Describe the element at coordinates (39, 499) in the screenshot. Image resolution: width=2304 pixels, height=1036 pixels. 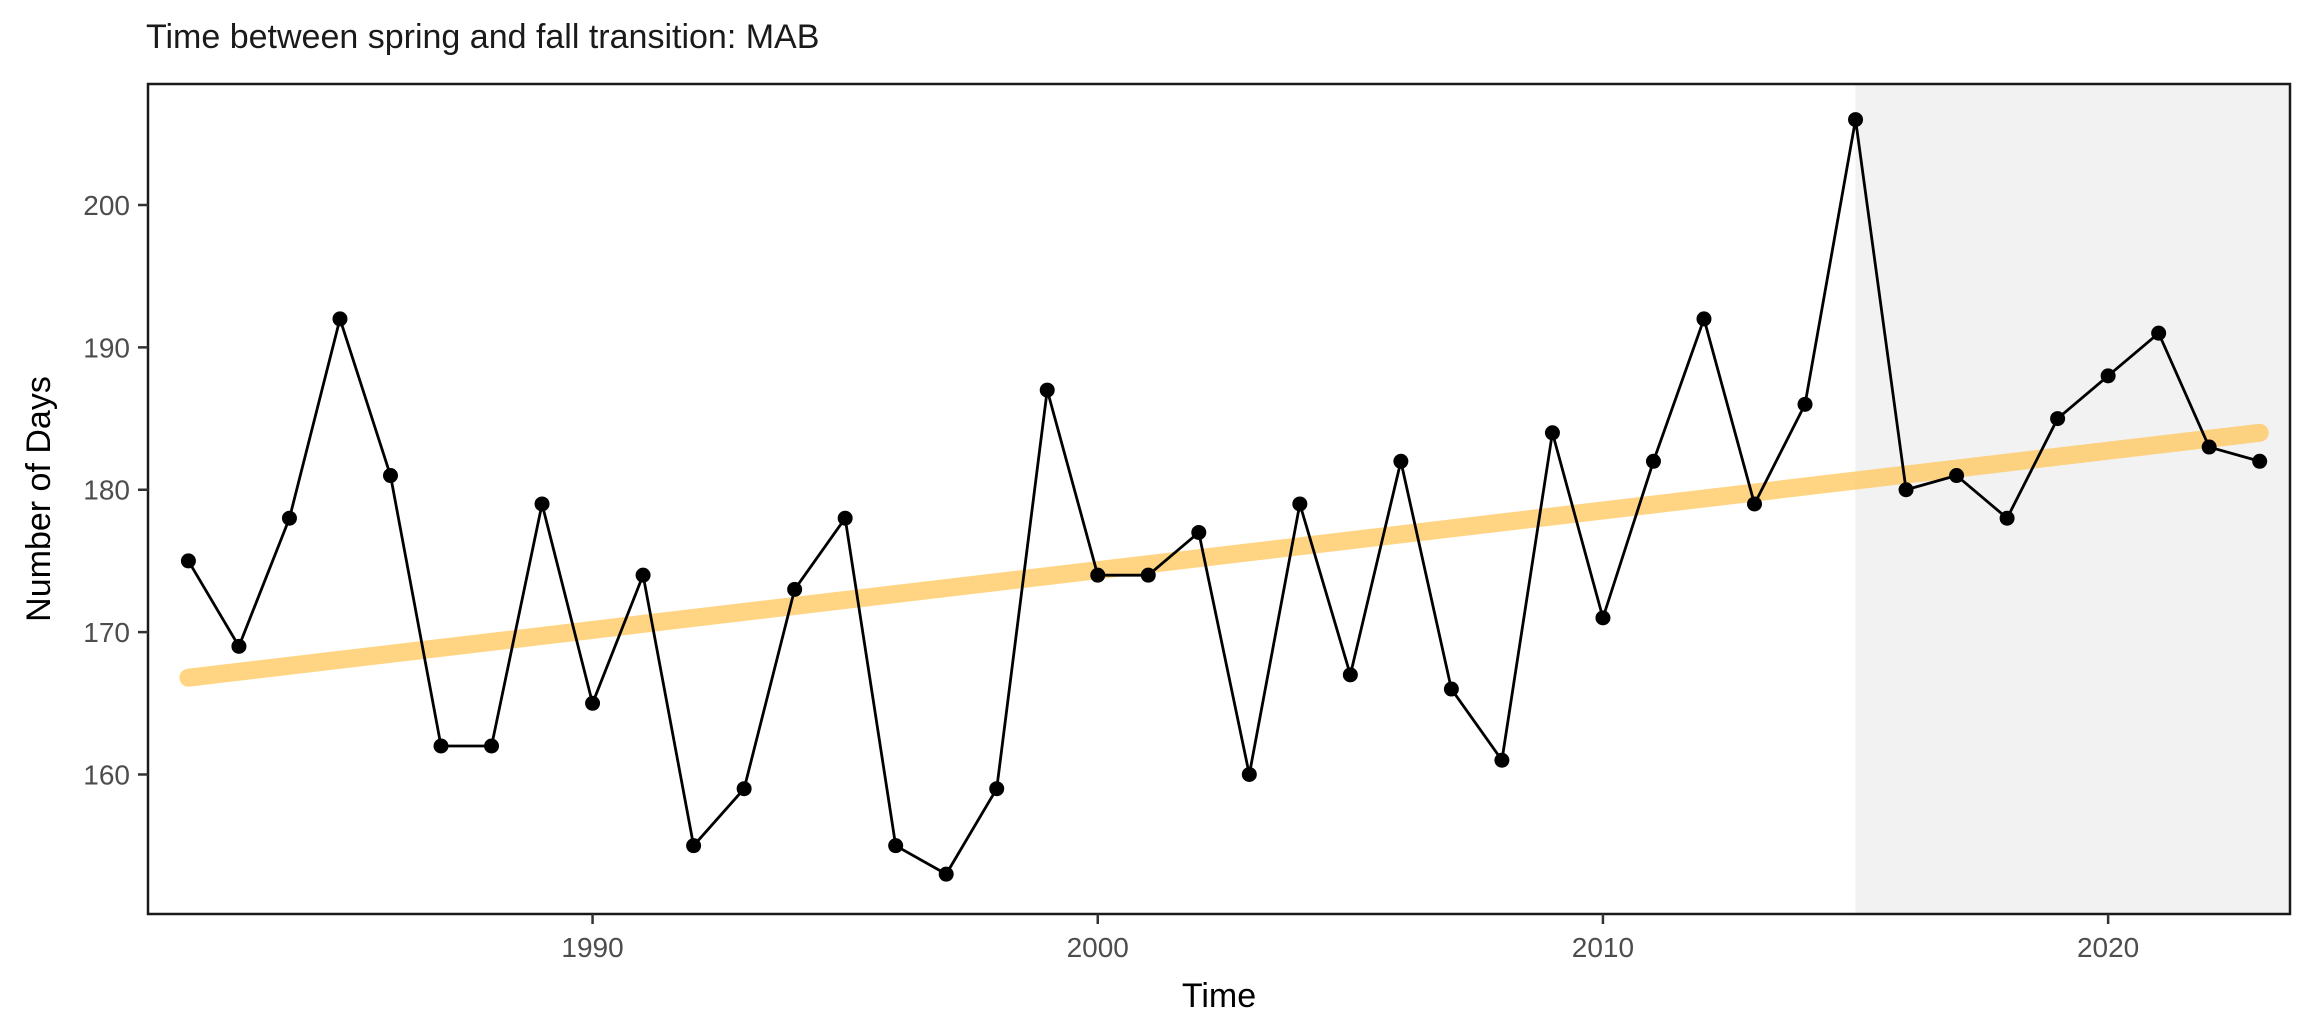
I see `y-axis-title: Number of Days` at that location.